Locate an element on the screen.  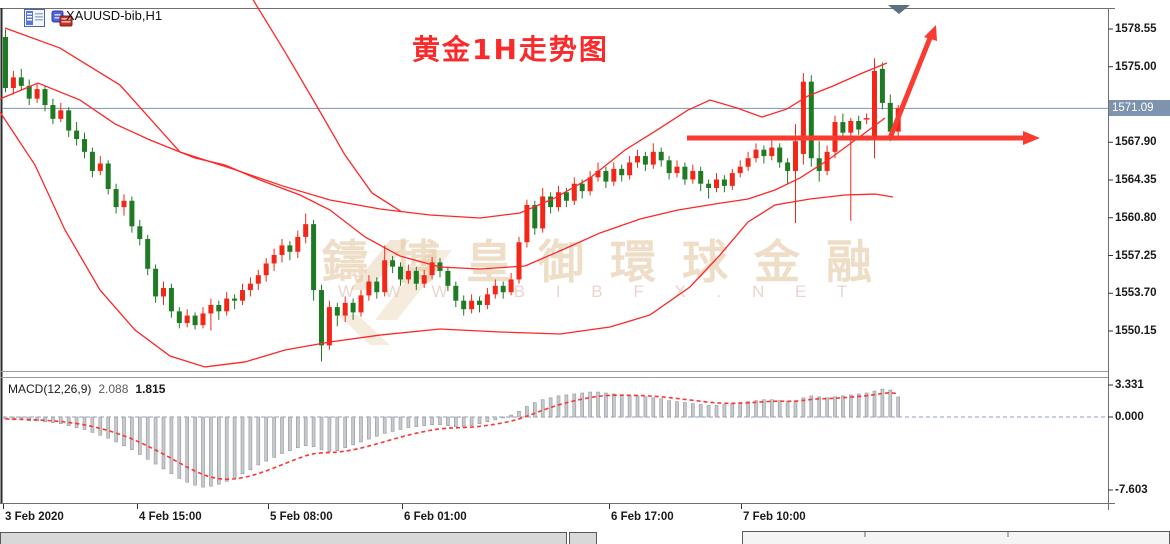
price-axis-label: 1557.25 is located at coordinates (1136, 255).